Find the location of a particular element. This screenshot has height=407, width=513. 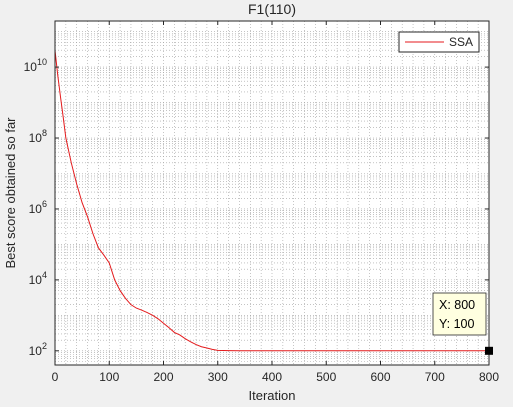

datatip-box is located at coordinates (459, 314).